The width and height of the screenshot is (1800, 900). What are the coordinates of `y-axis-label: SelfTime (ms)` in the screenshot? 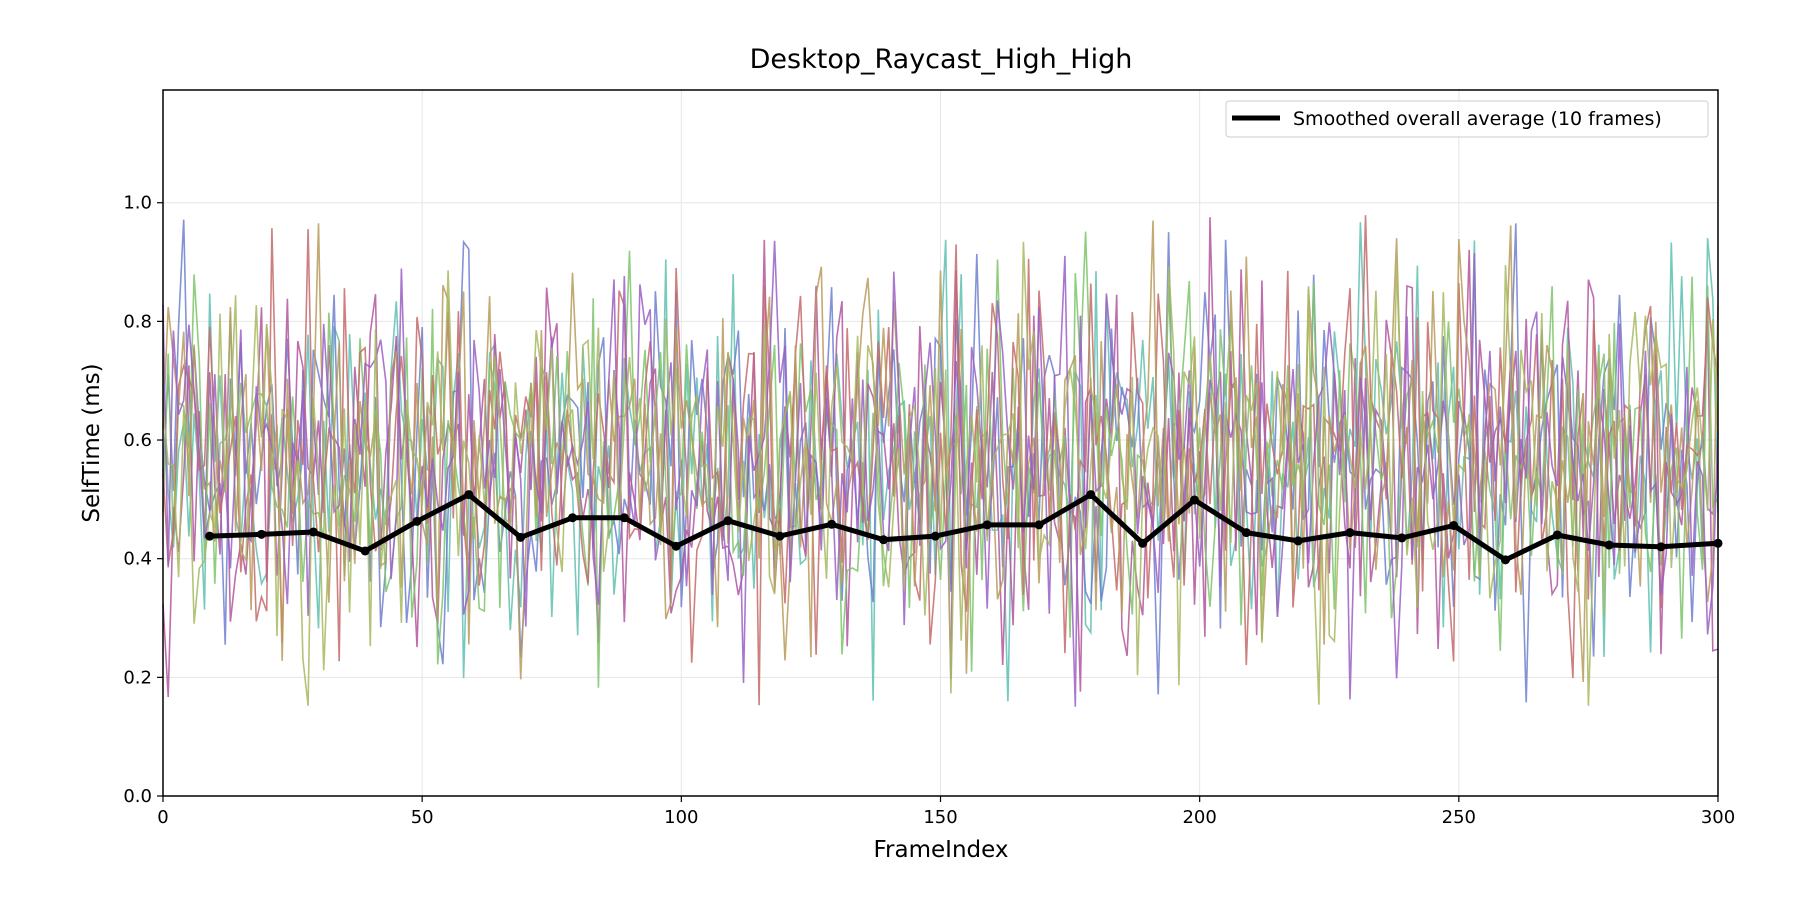 It's located at (92, 442).